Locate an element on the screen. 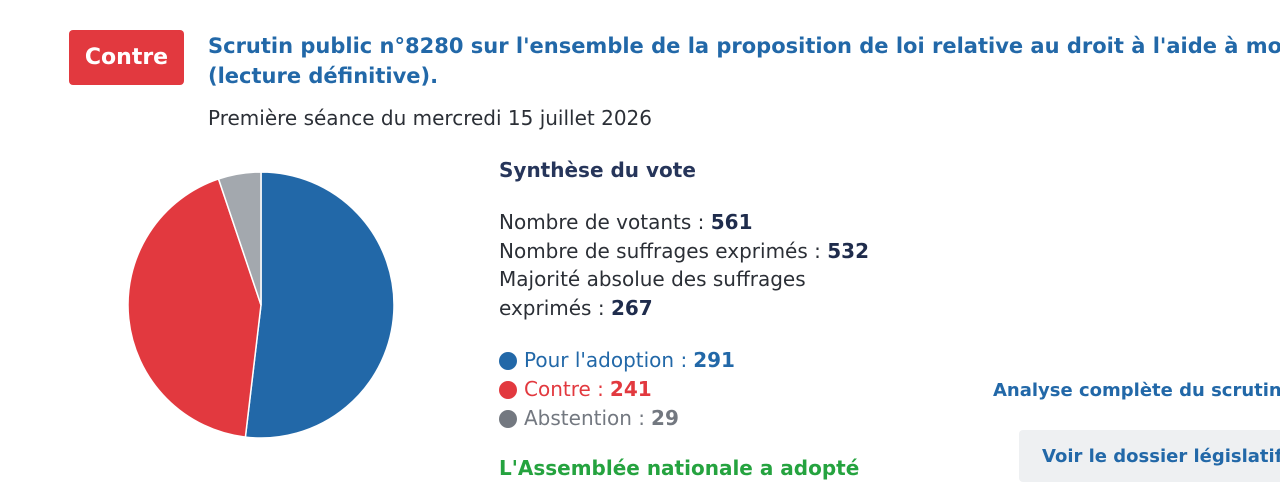 This screenshot has width=1280, height=501. stat-votants-value: 561 is located at coordinates (731, 222).